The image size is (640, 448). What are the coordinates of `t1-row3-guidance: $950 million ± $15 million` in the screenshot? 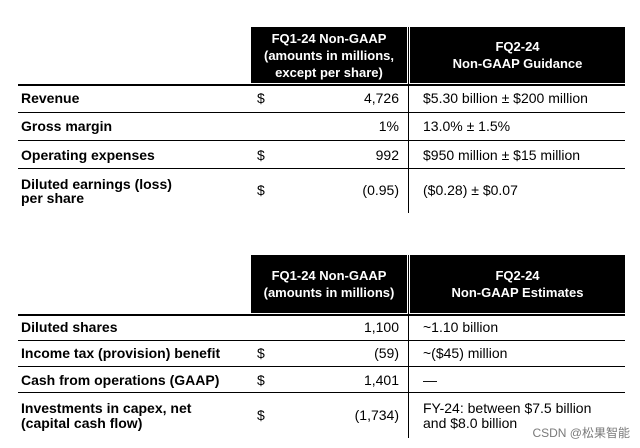 It's located at (502, 155).